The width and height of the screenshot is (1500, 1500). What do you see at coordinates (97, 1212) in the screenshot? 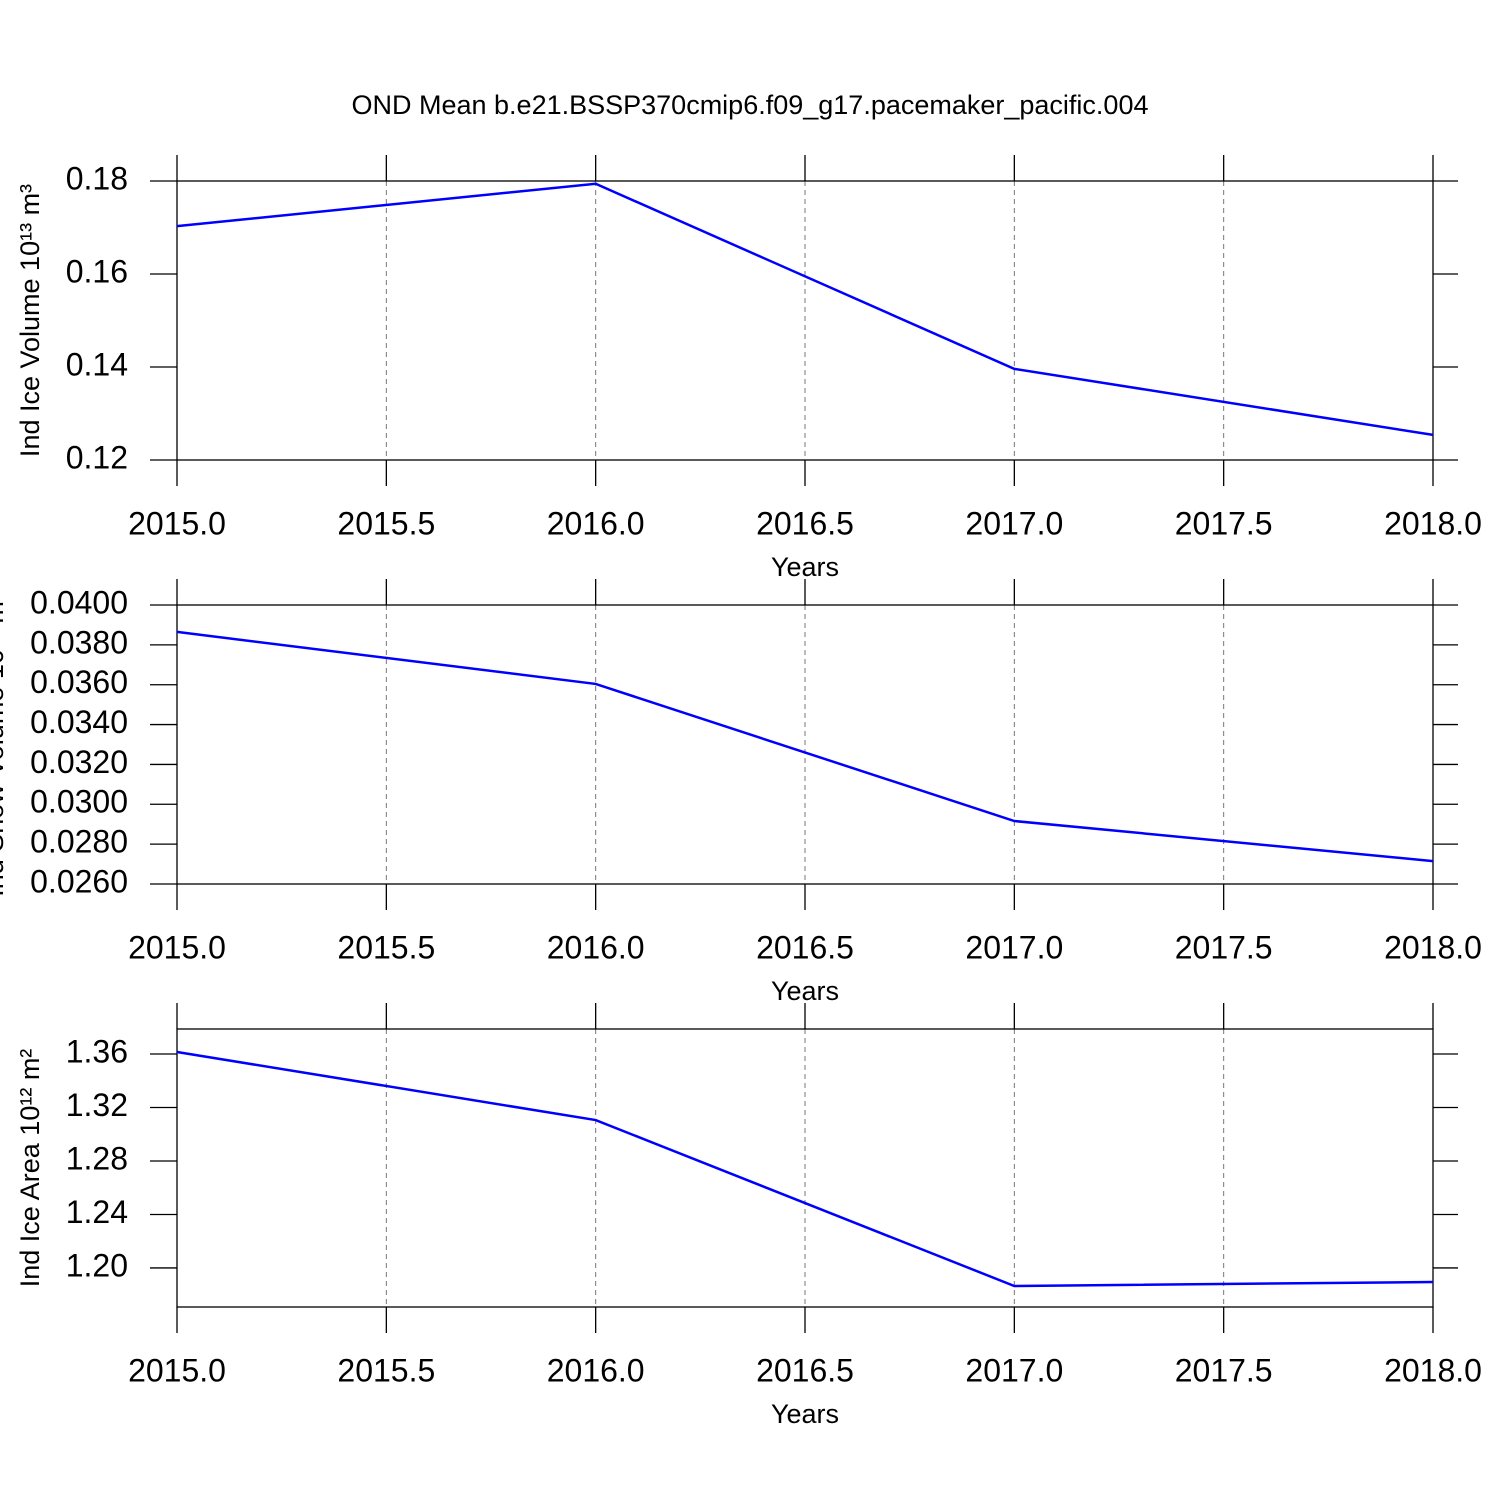
I see `y-tick-label: 1.24` at bounding box center [97, 1212].